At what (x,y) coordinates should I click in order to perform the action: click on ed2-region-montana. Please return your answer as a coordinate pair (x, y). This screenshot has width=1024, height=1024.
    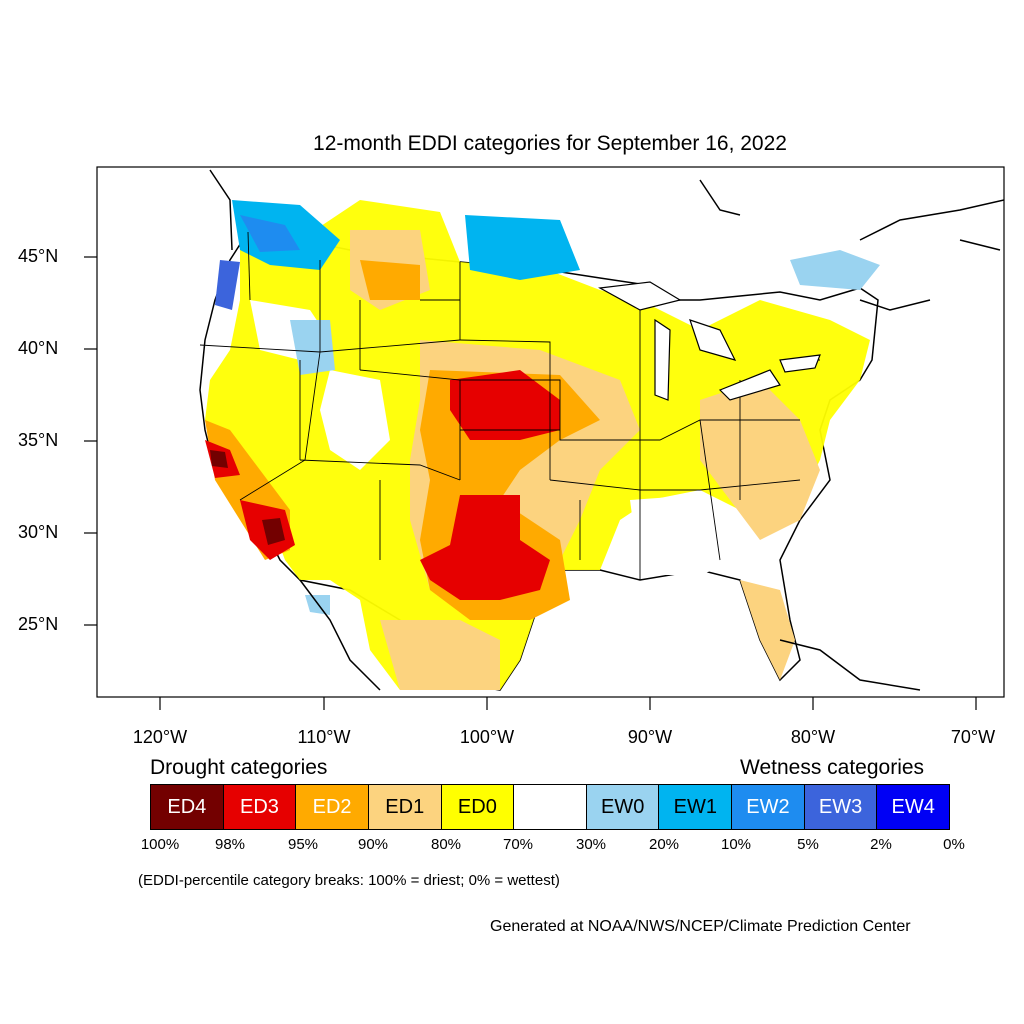
    Looking at the image, I should click on (390, 280).